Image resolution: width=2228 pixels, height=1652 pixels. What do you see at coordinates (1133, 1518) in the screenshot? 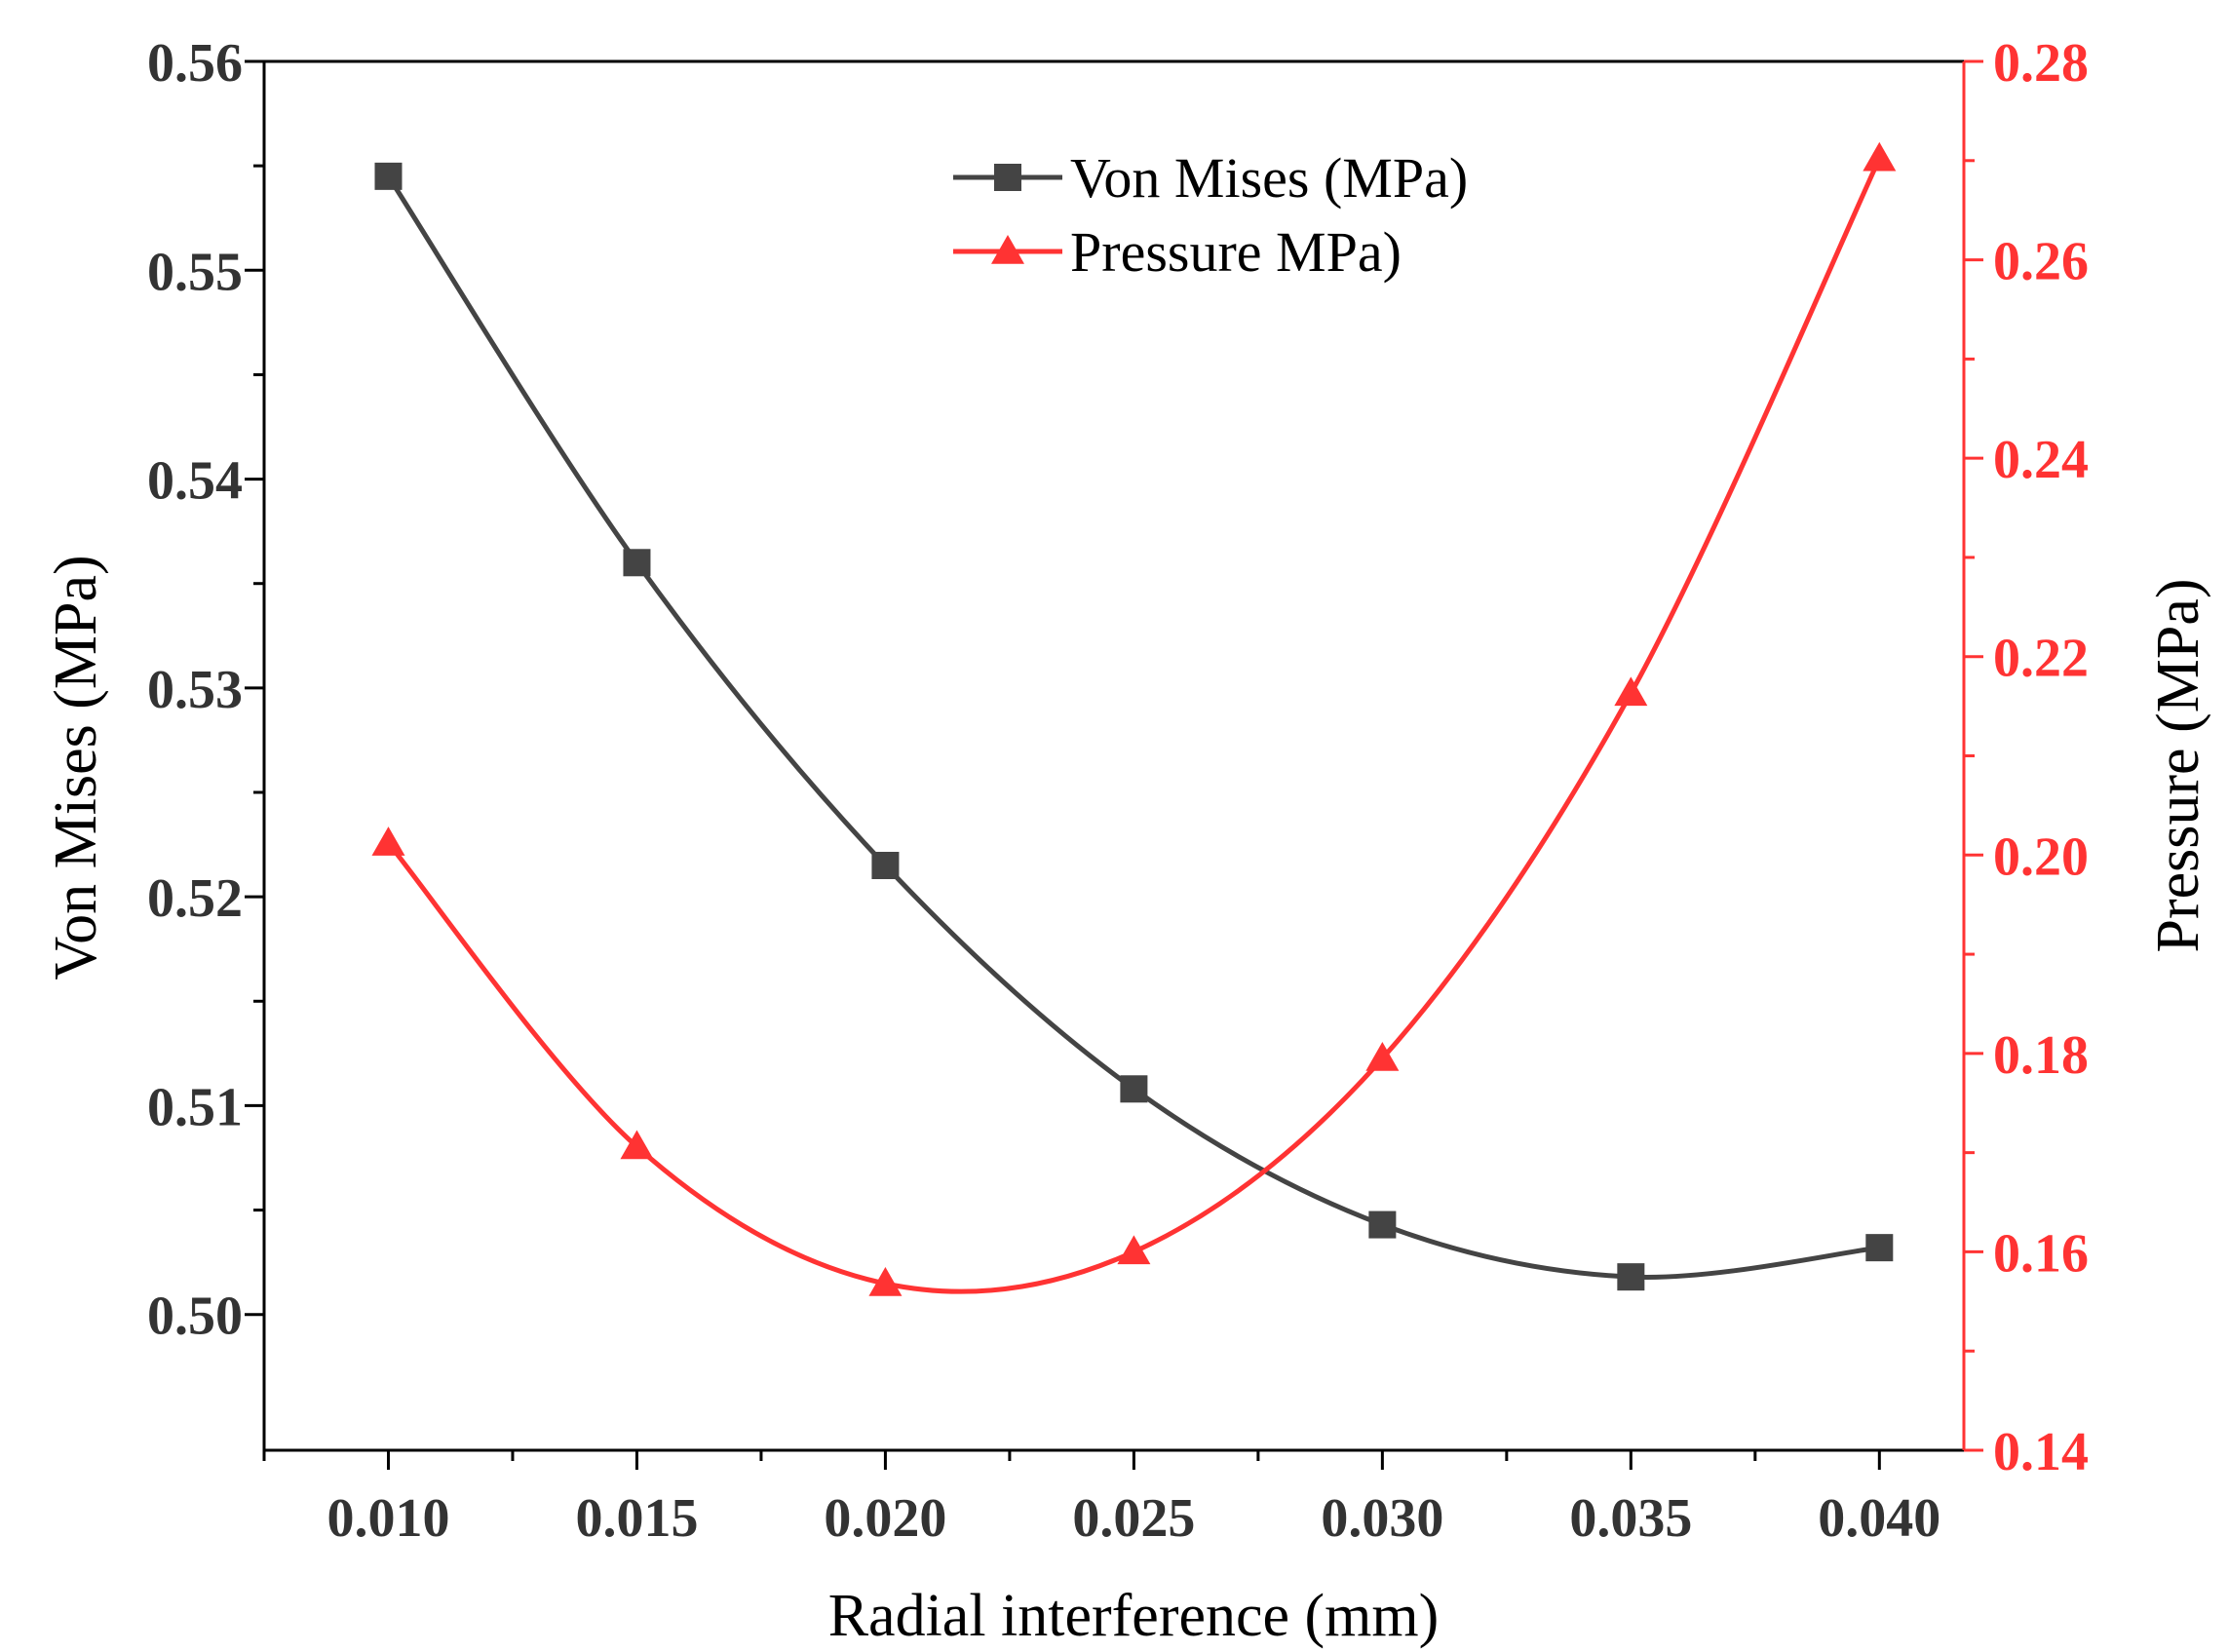
I see `x-tick-label: 0.025` at bounding box center [1133, 1518].